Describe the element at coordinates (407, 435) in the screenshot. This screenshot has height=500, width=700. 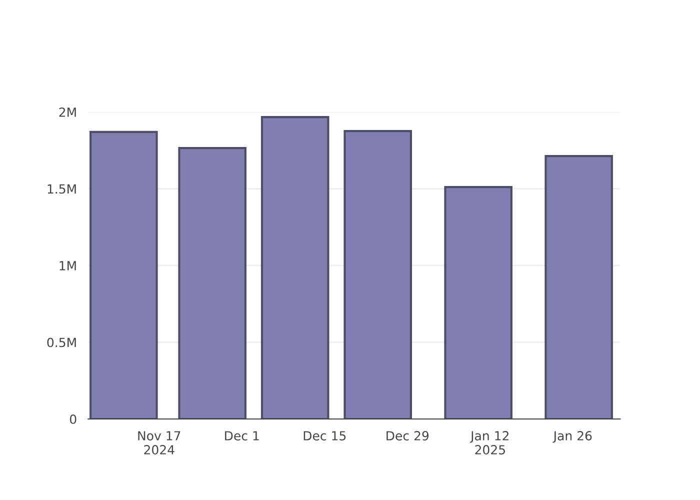
I see `x-tick-label: Dec 29` at that location.